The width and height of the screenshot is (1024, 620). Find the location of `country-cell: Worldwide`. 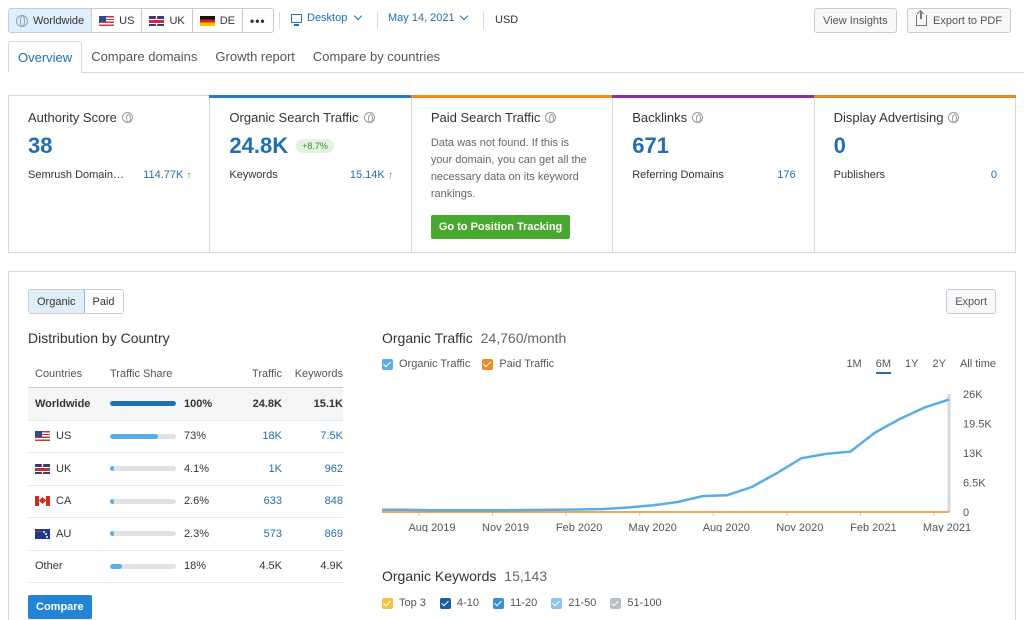

country-cell: Worldwide is located at coordinates (69, 404).